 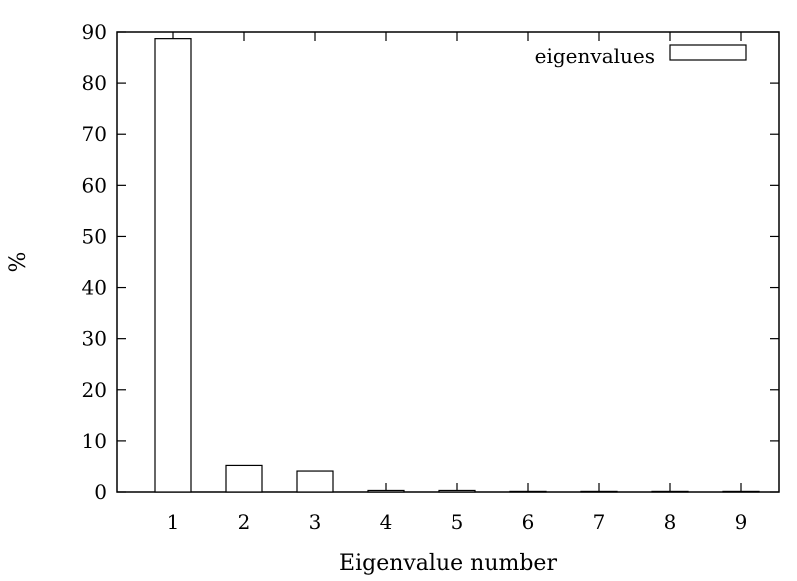 What do you see at coordinates (94, 134) in the screenshot?
I see `y-tick-label: 70` at bounding box center [94, 134].